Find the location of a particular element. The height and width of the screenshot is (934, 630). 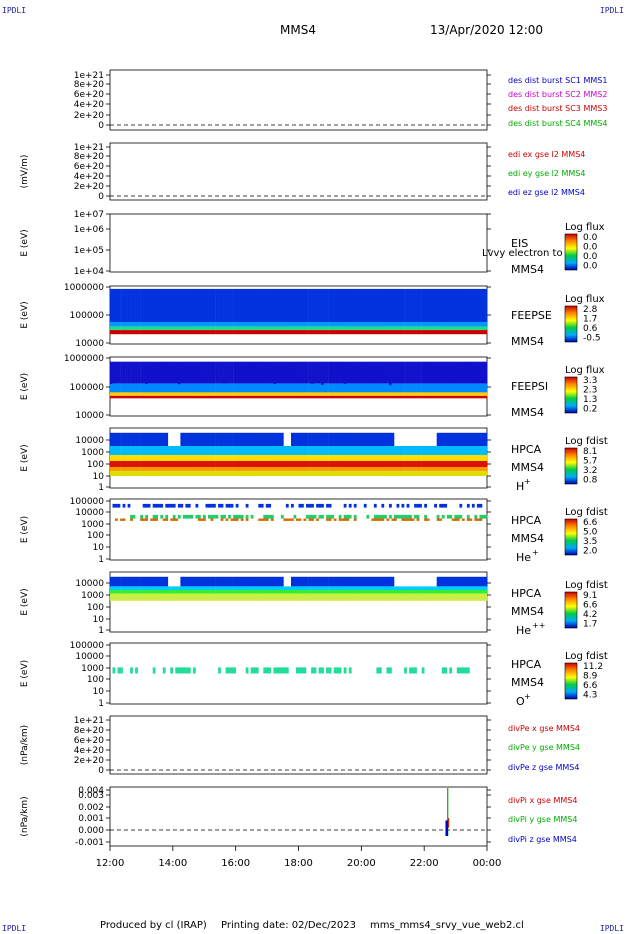

y-tick-label: 1000 is located at coordinates (92, 596).